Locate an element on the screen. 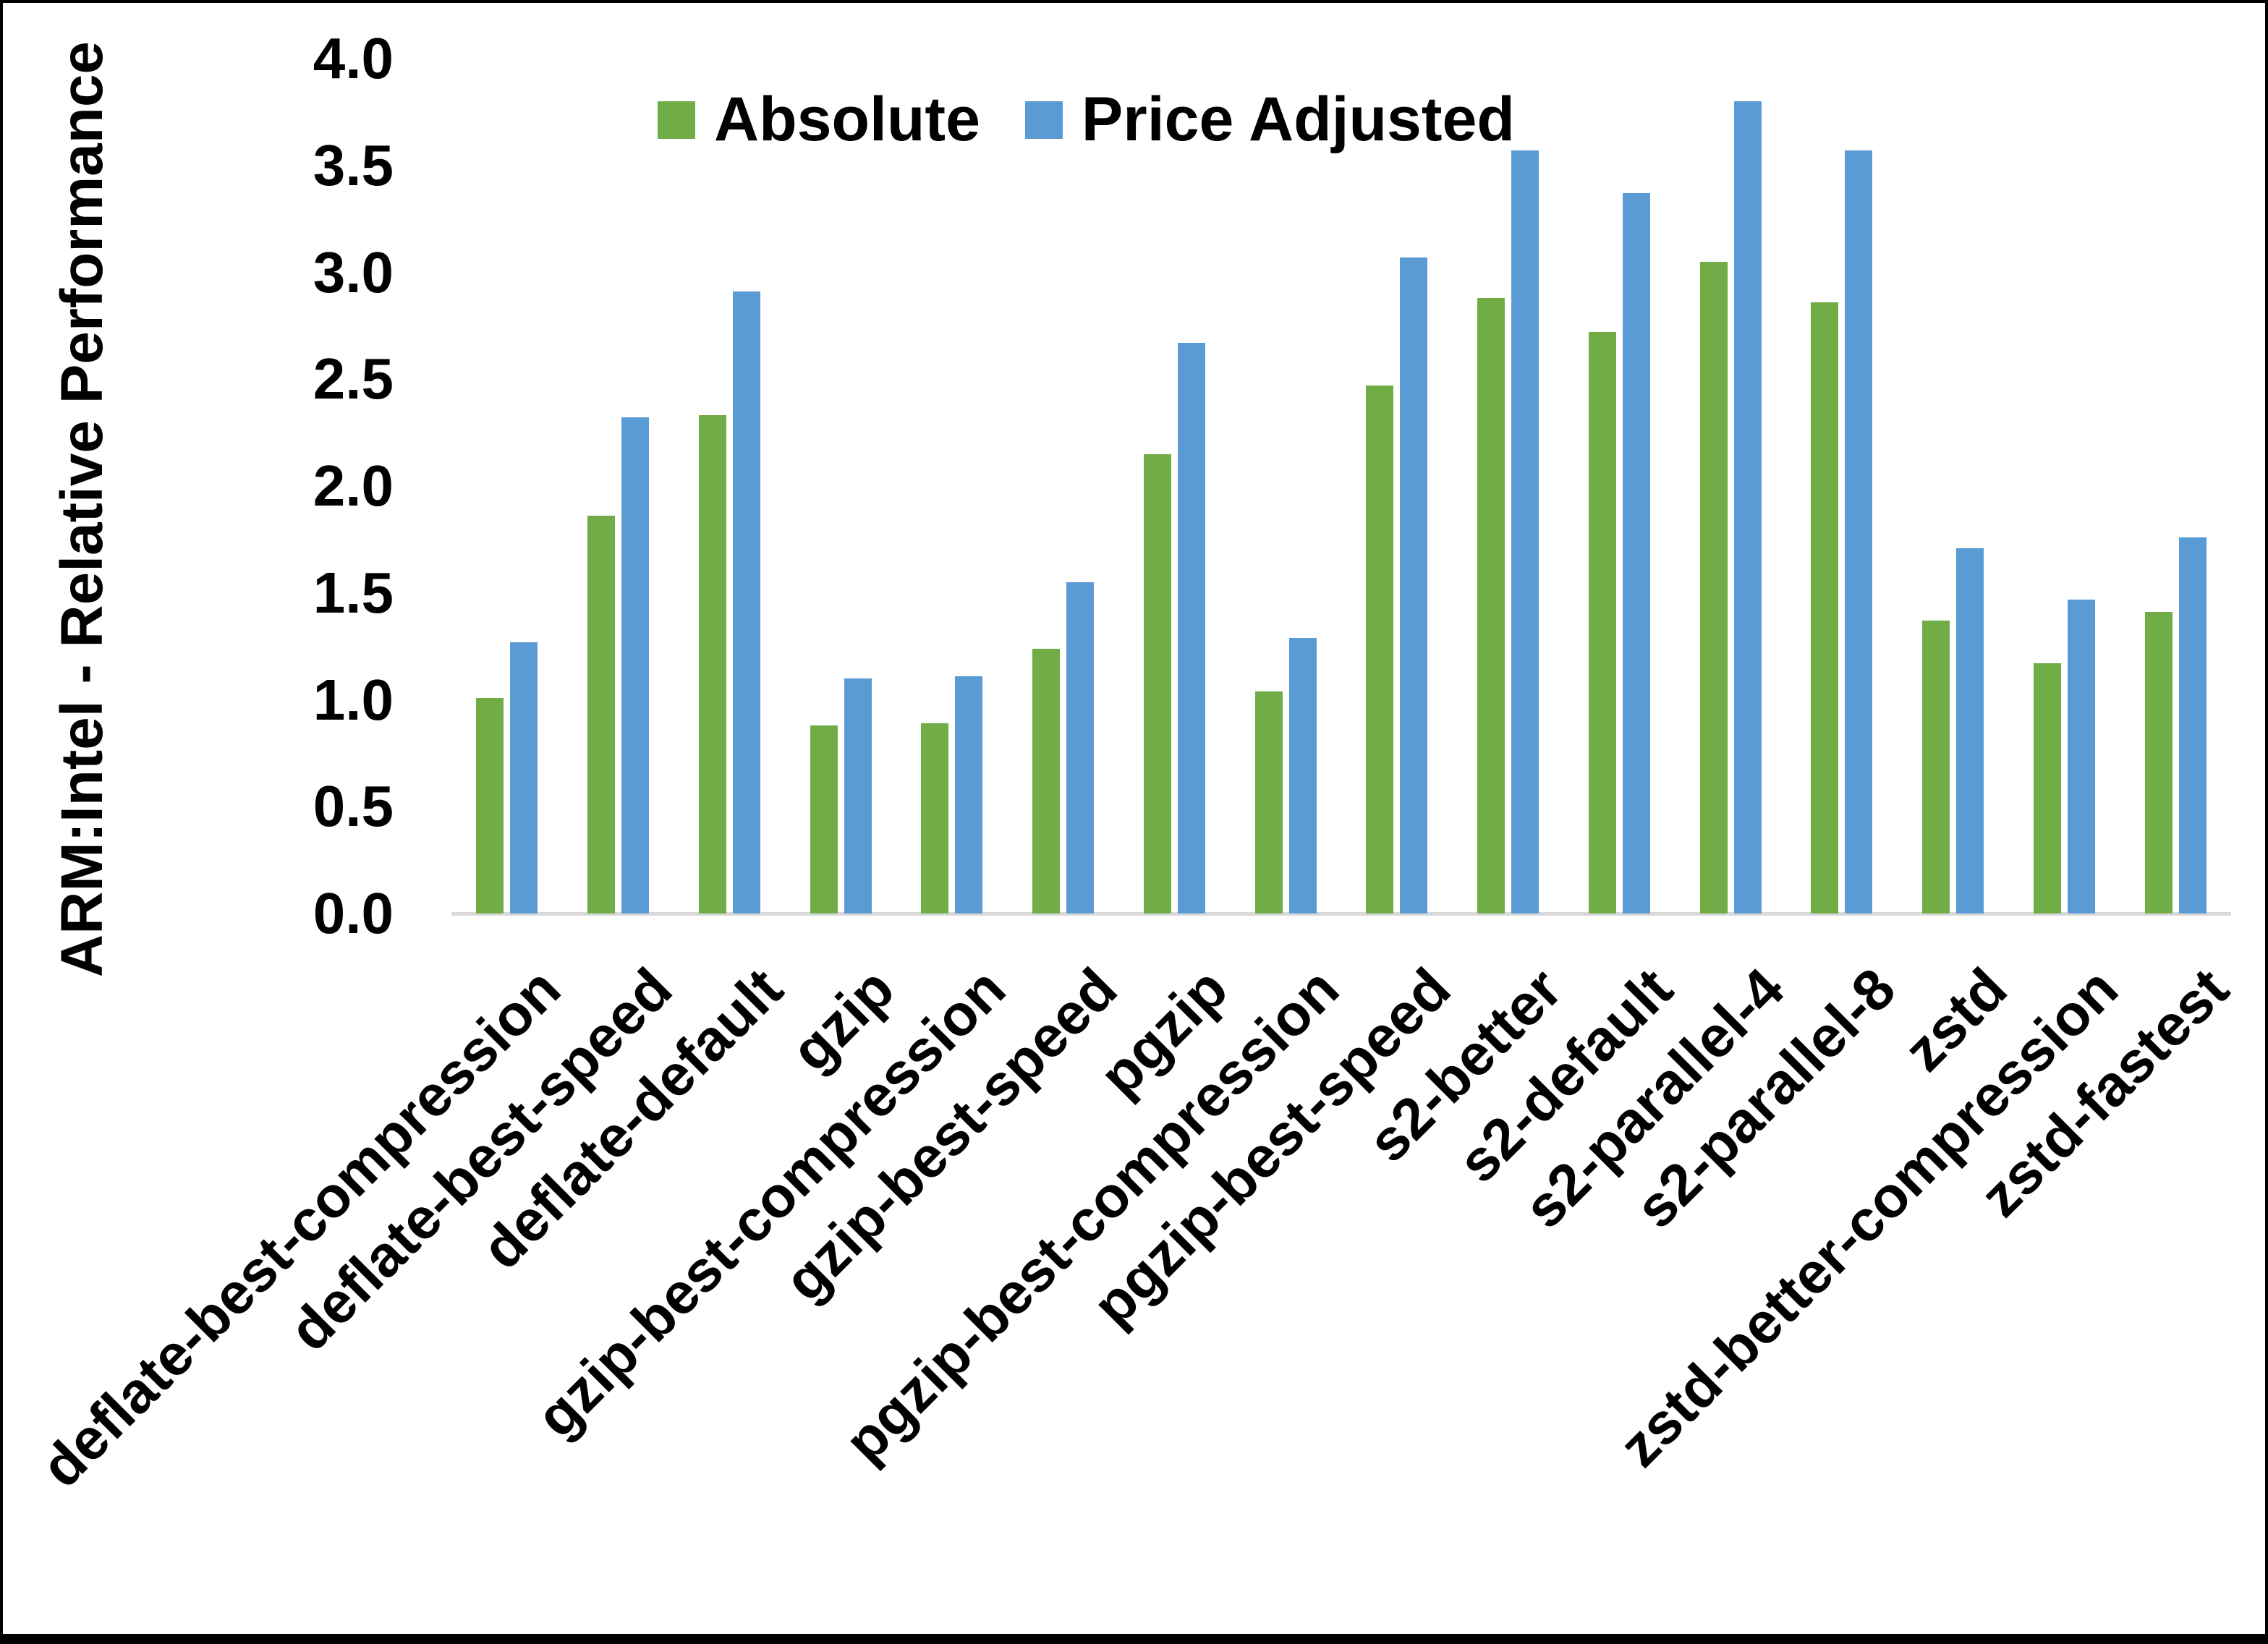 Image resolution: width=2268 pixels, height=1644 pixels. y-tick-label-3.5: 3.5 is located at coordinates (353, 165).